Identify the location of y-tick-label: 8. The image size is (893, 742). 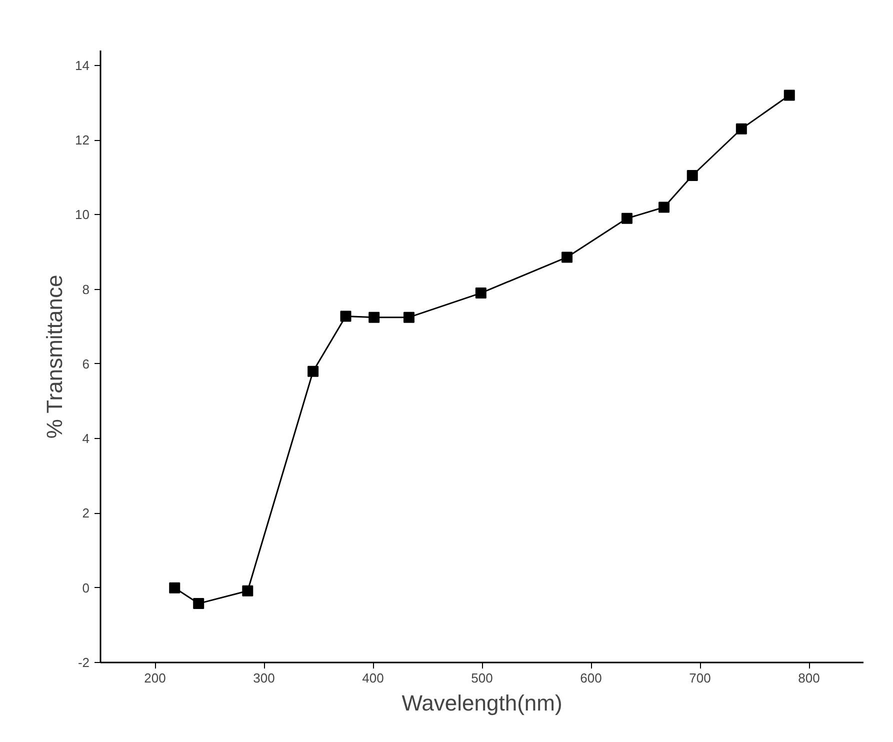
(86, 289).